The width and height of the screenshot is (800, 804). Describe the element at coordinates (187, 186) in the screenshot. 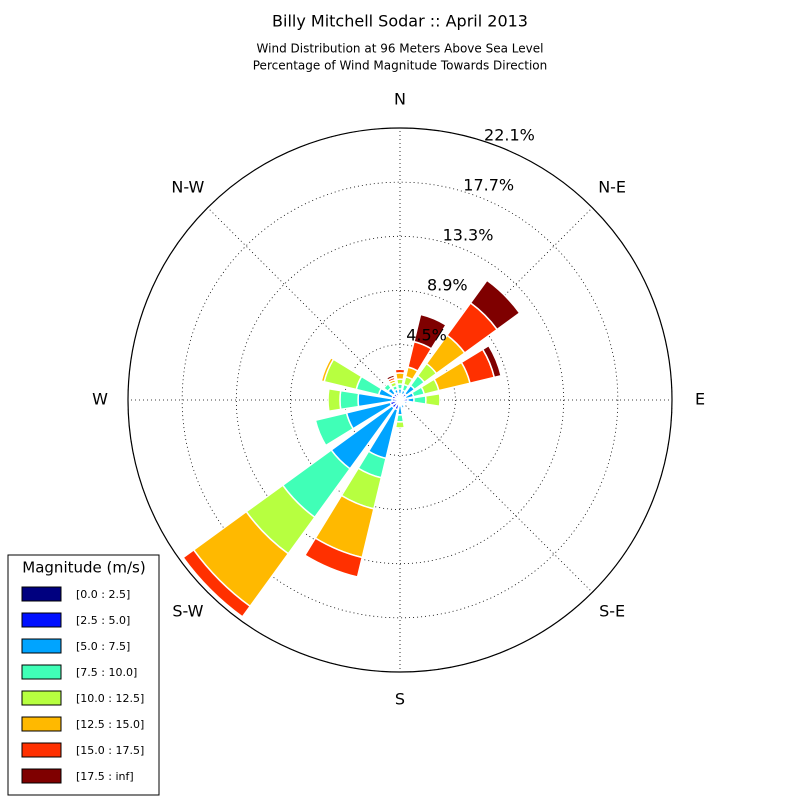

I see `direction-label: N-W` at that location.